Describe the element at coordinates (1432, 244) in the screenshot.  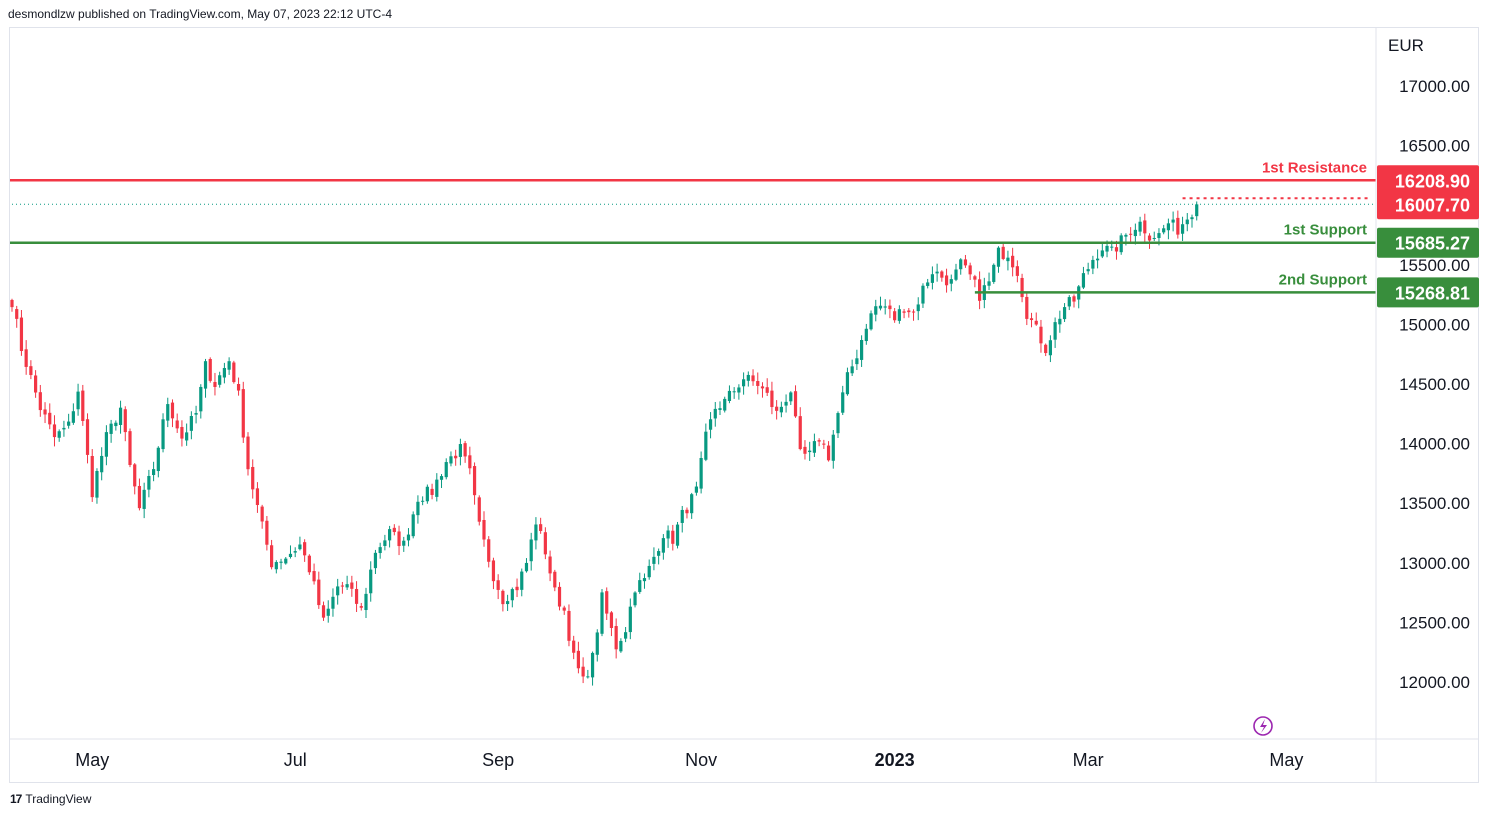
I see `svg-text: 15685.27` at that location.